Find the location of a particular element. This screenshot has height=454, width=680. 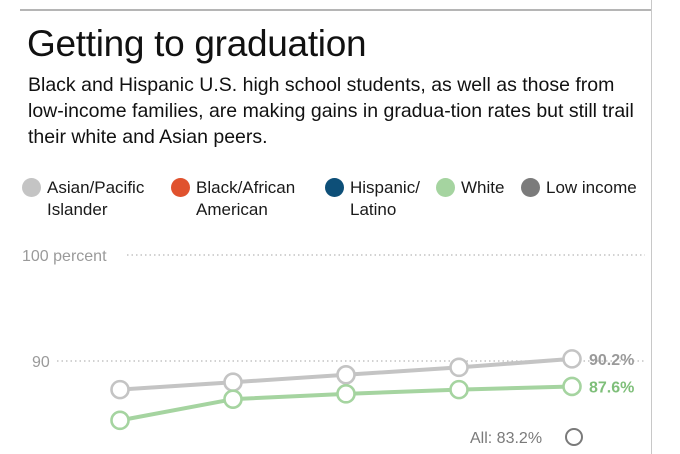

legend-item-asian: Asian/Pacific Islander is located at coordinates (83, 199).